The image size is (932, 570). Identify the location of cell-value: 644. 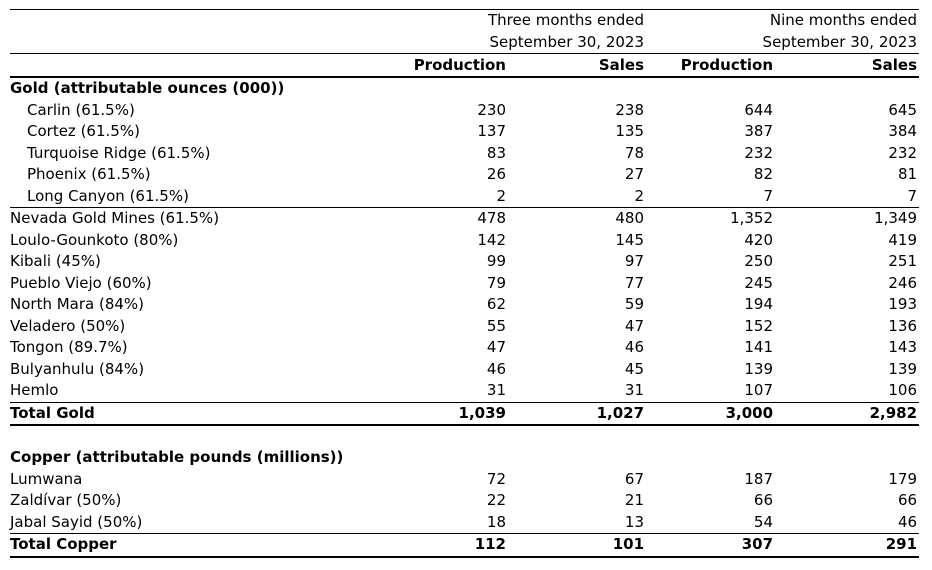
(759, 109).